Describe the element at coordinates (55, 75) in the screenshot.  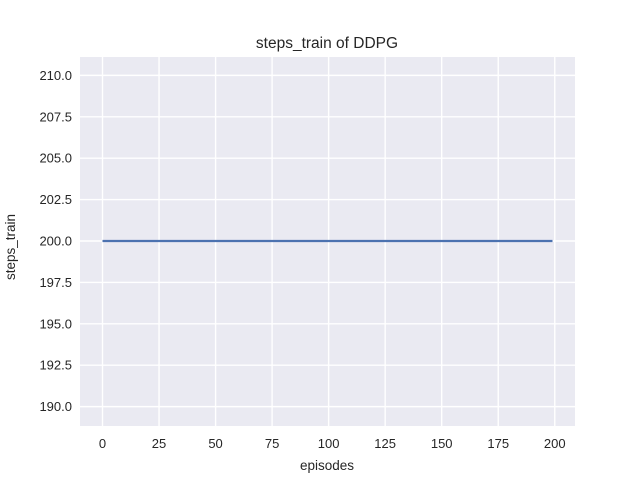
I see `y-tick-label: 210.0` at that location.